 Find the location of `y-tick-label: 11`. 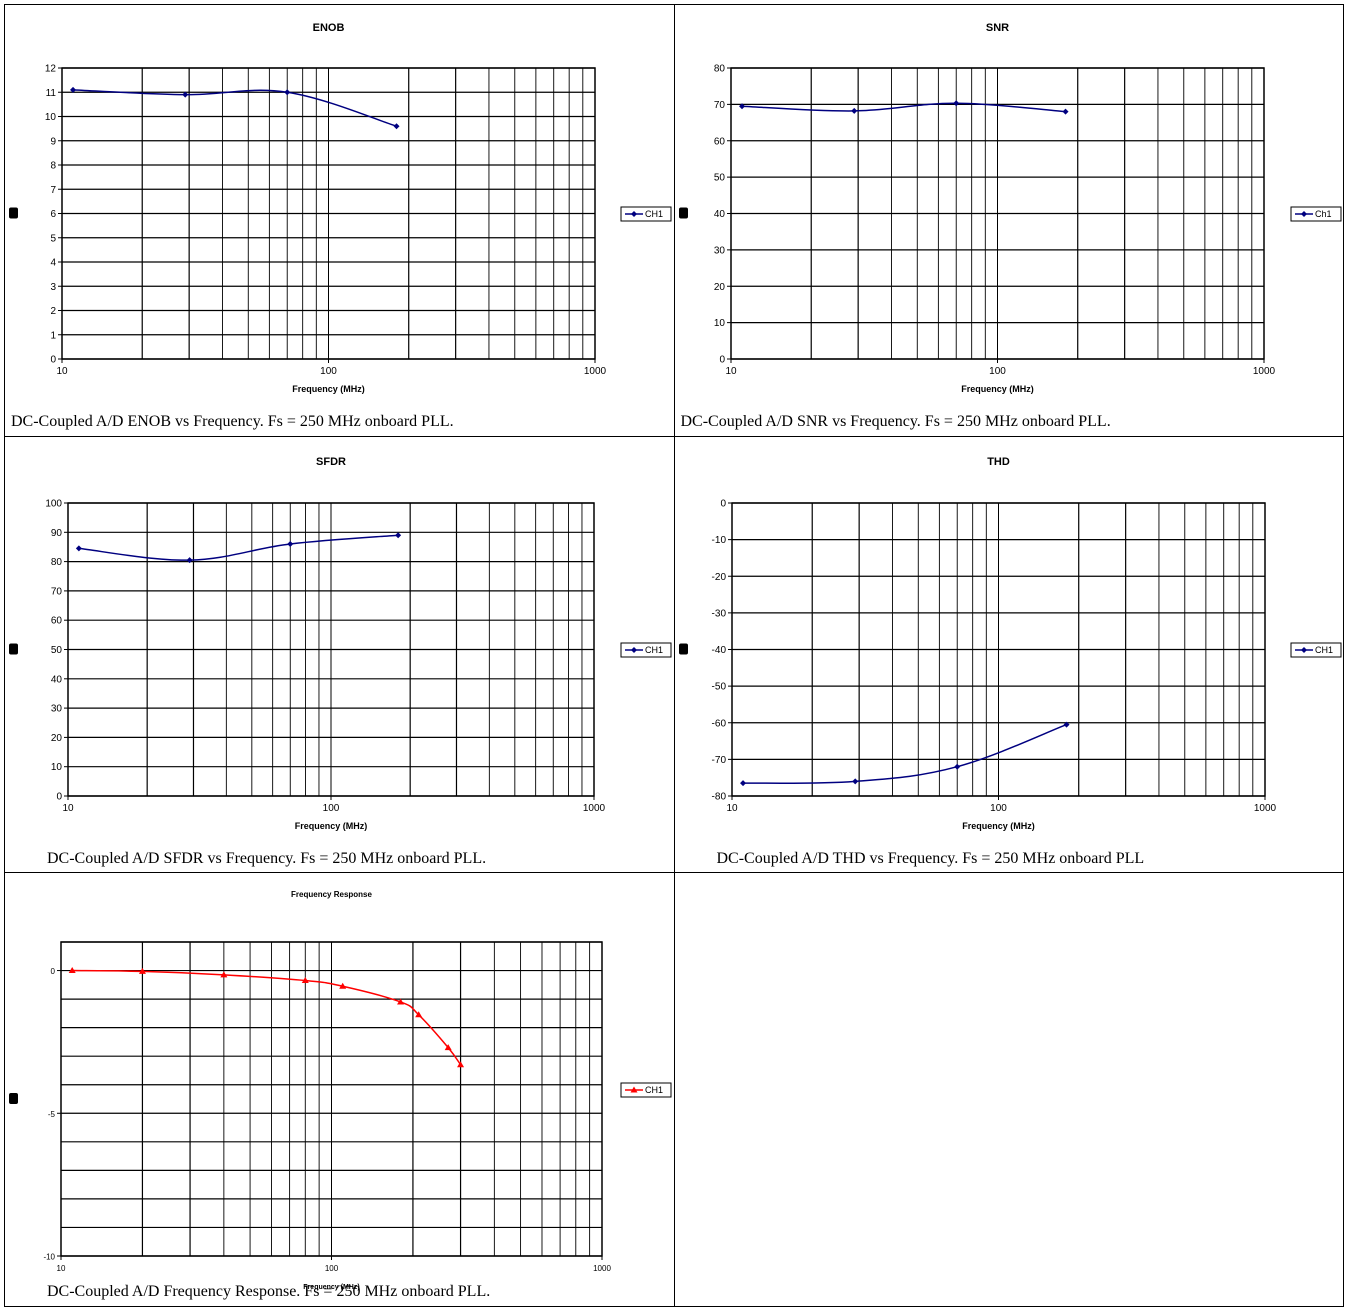

y-tick-label: 11 is located at coordinates (51, 93).